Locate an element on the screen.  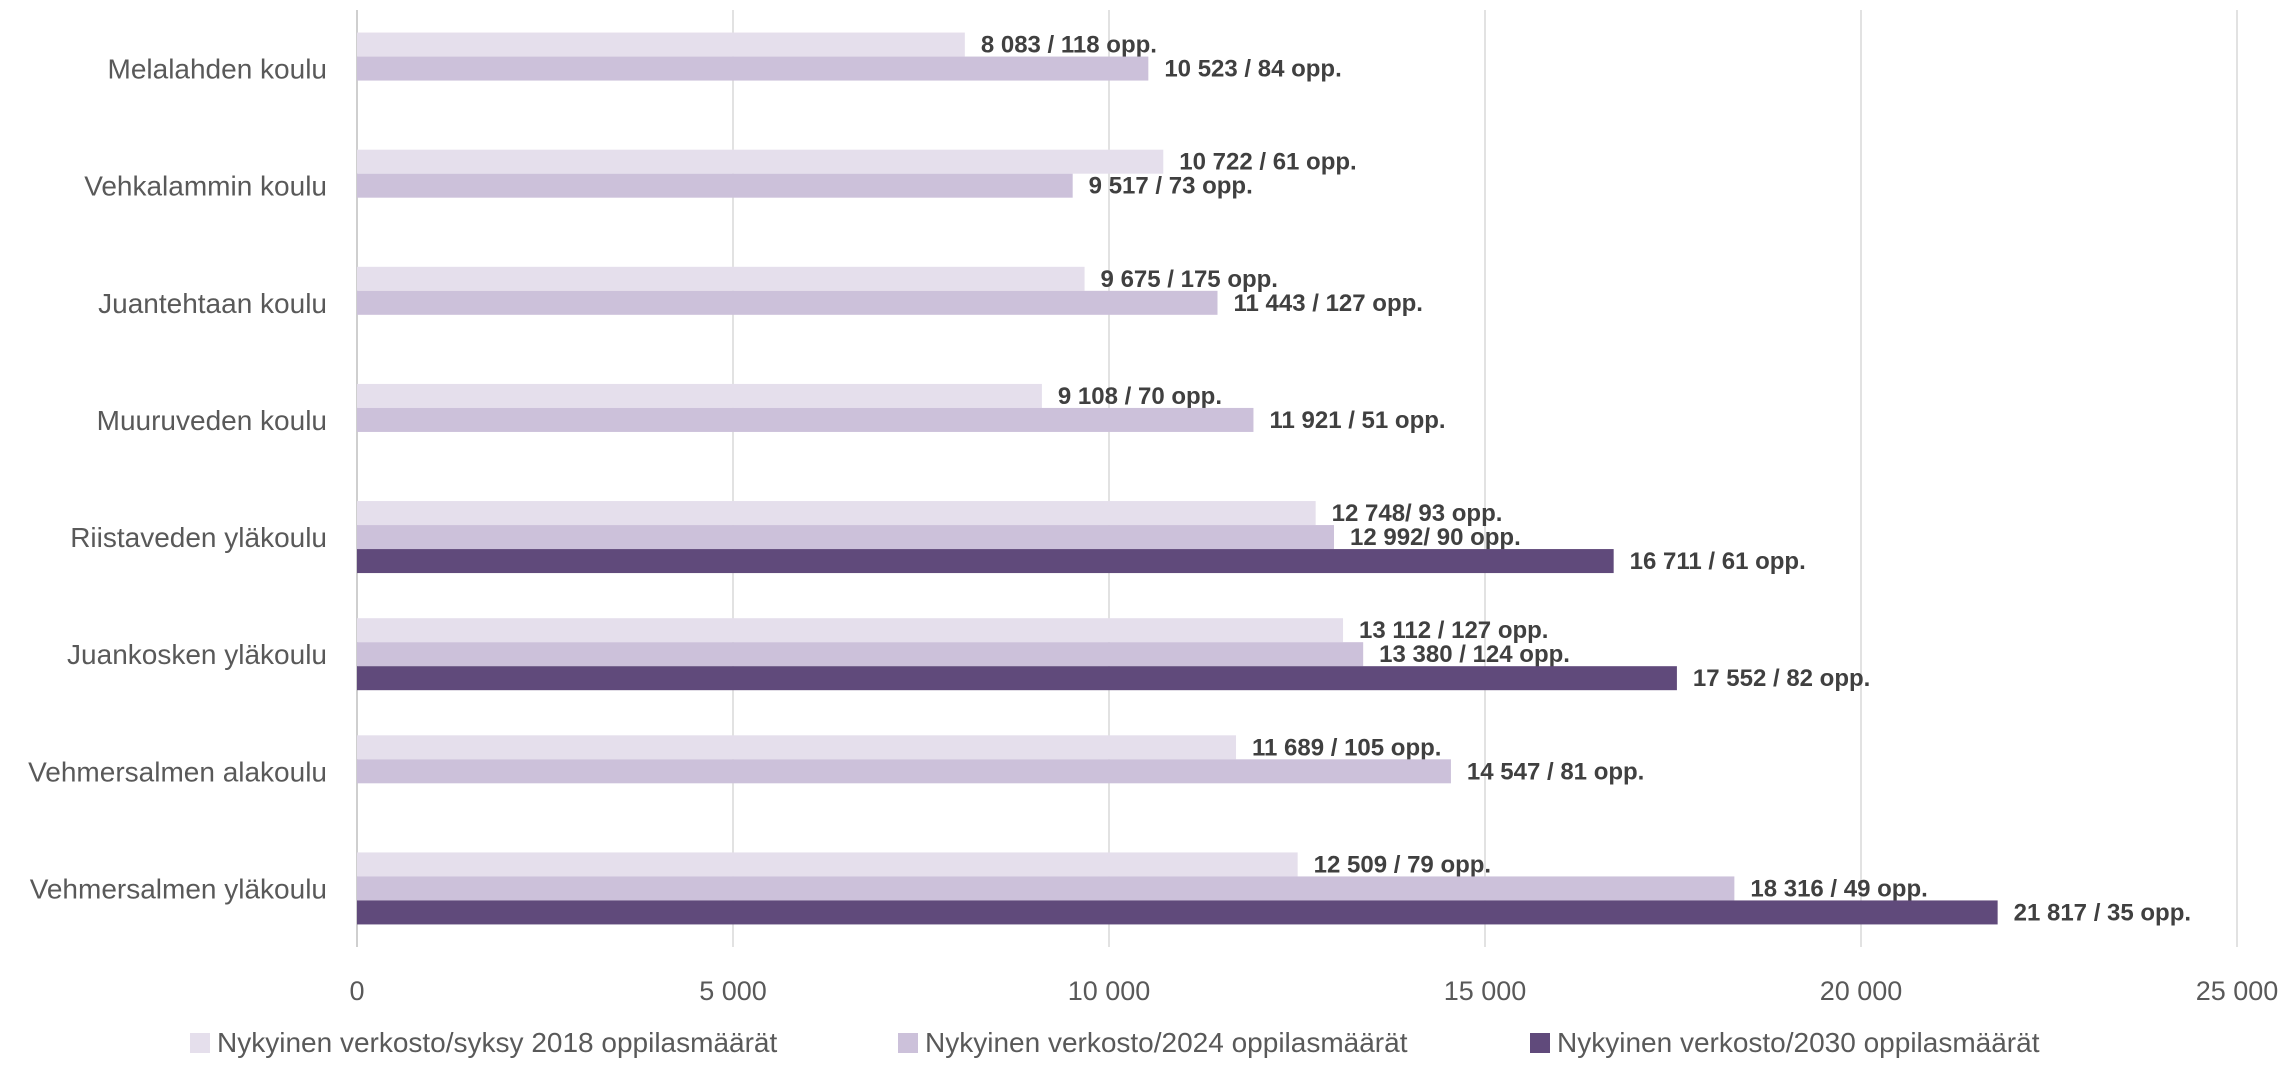
category-label: Vehmersalmen alakoulu is located at coordinates (177, 771).